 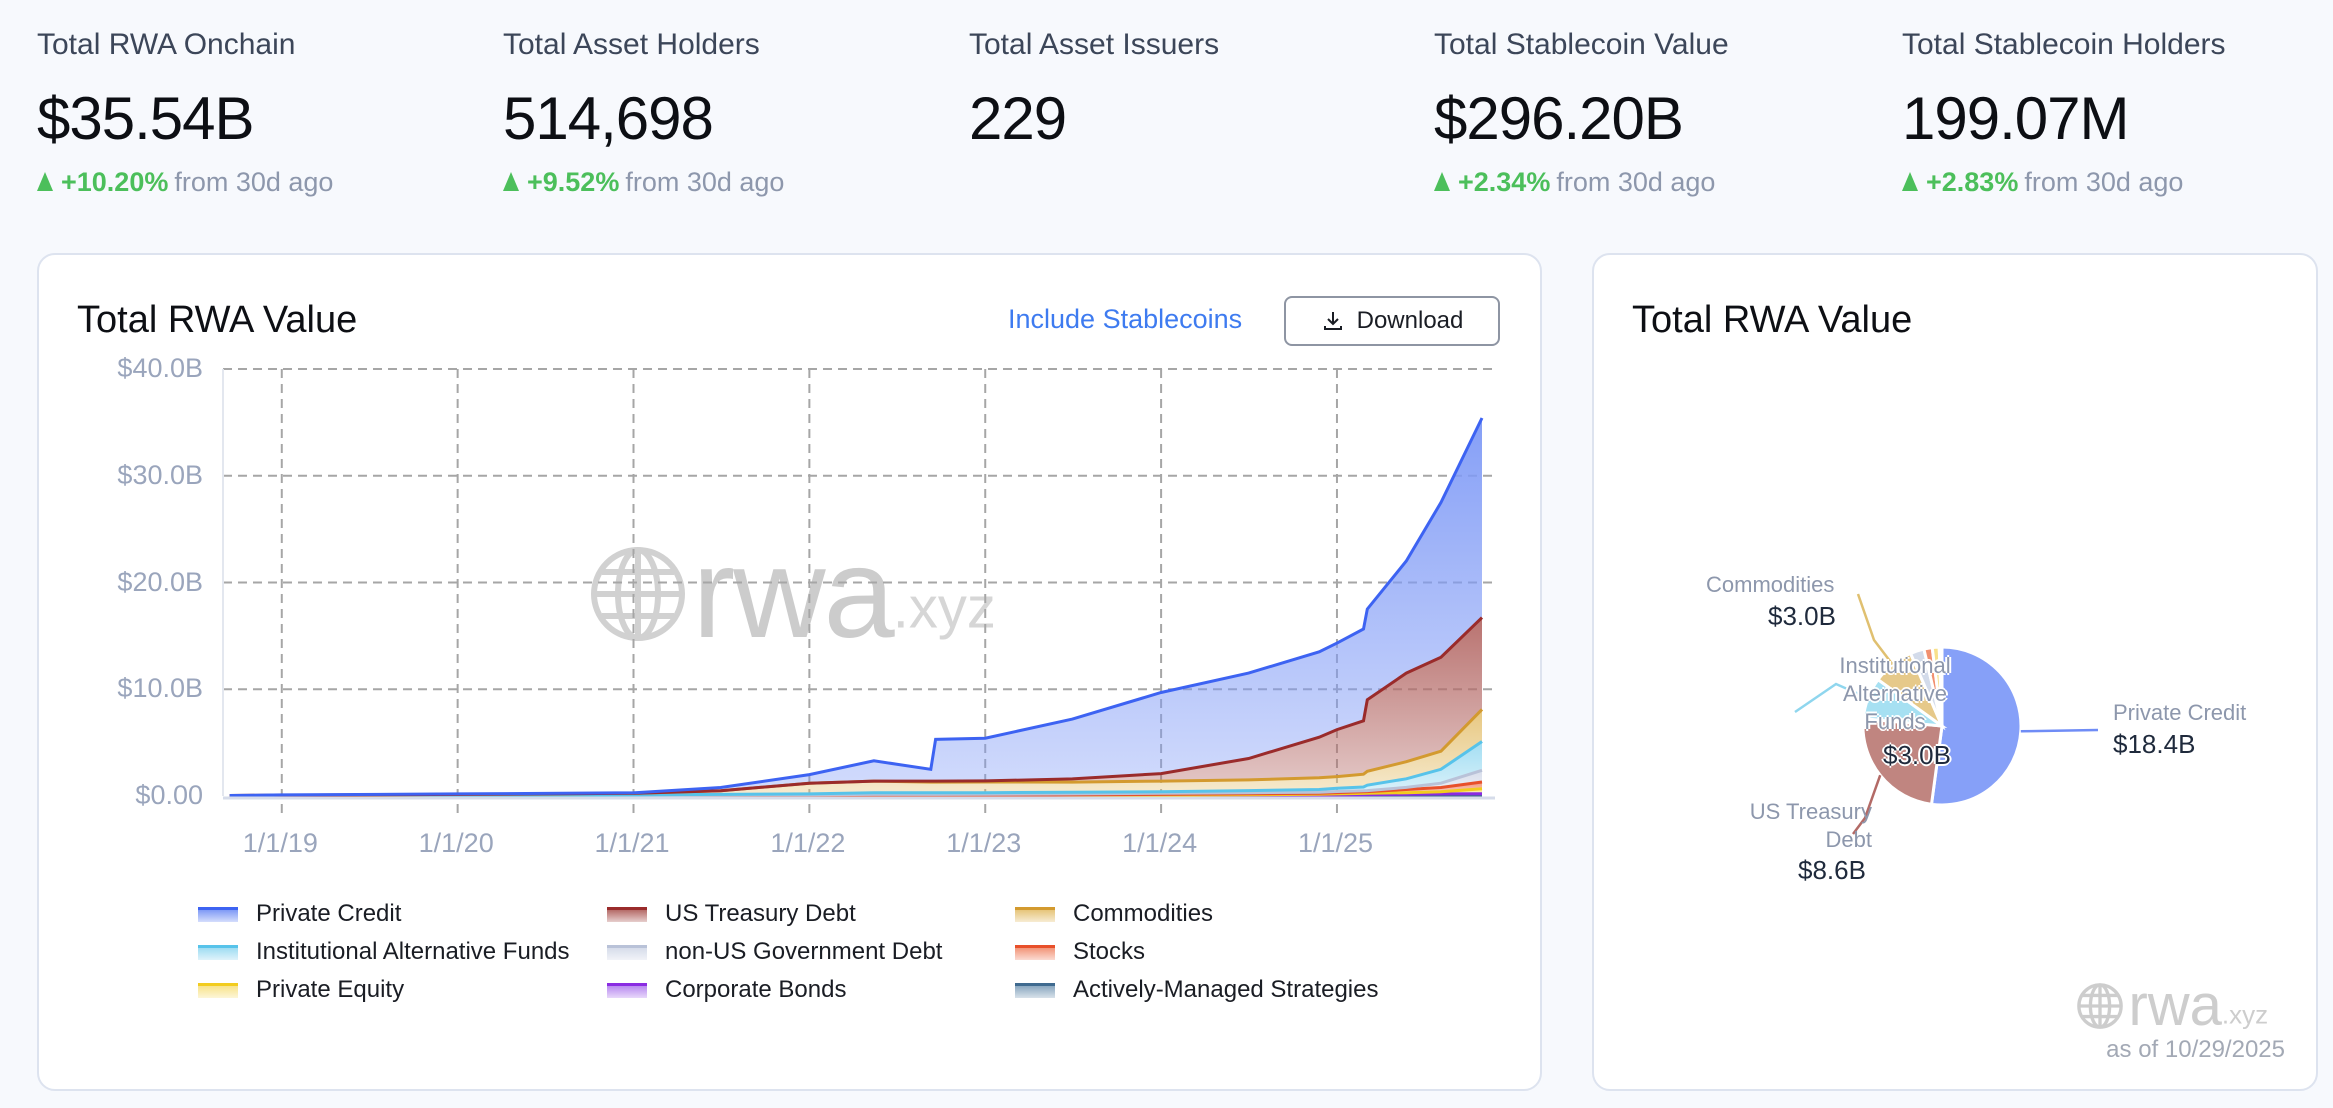 I want to click on y-tick-label: $10.0B, so click(x=160, y=688).